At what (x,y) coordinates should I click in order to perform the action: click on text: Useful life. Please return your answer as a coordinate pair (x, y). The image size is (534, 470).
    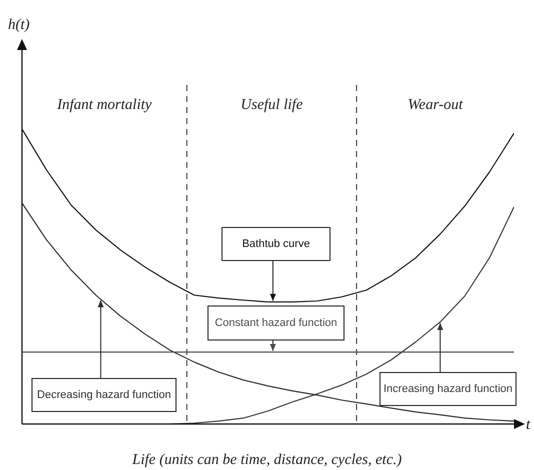
    Looking at the image, I should click on (272, 104).